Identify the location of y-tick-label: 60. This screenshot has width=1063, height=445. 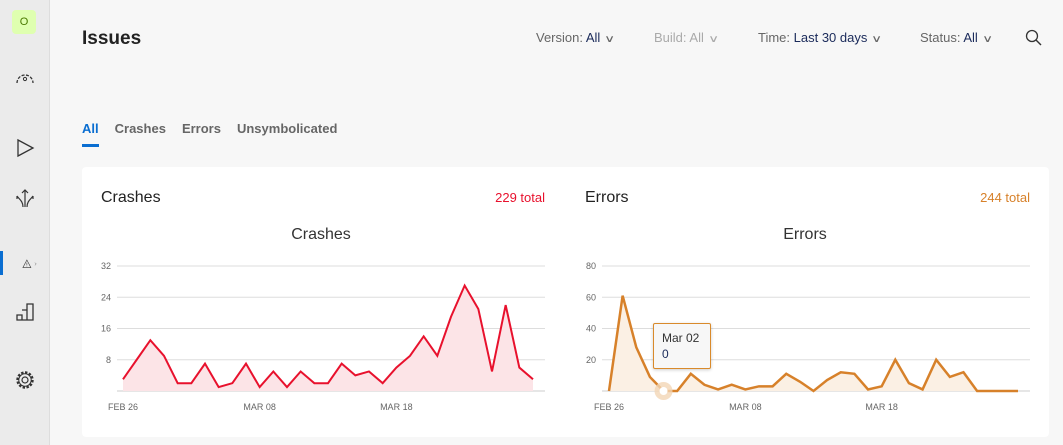
(591, 297).